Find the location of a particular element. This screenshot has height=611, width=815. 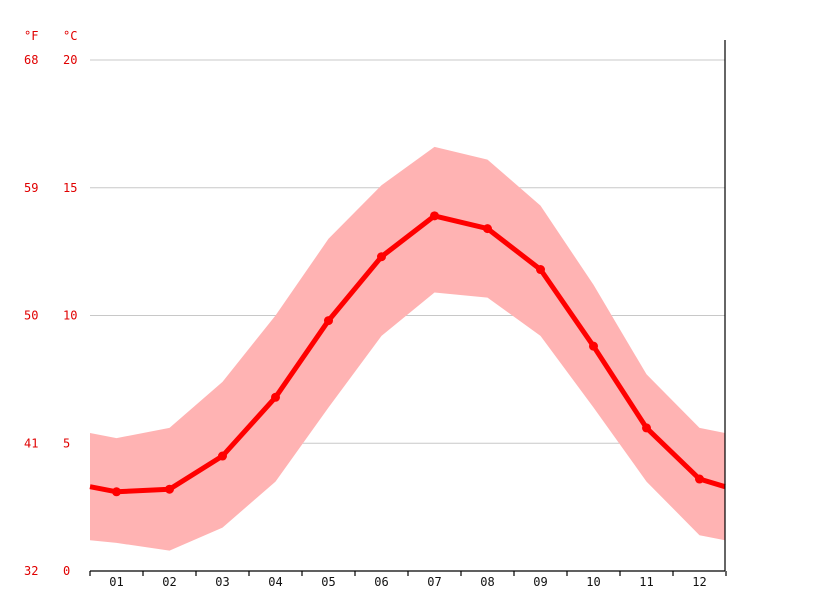

x-tick-label: 03 is located at coordinates (222, 582).